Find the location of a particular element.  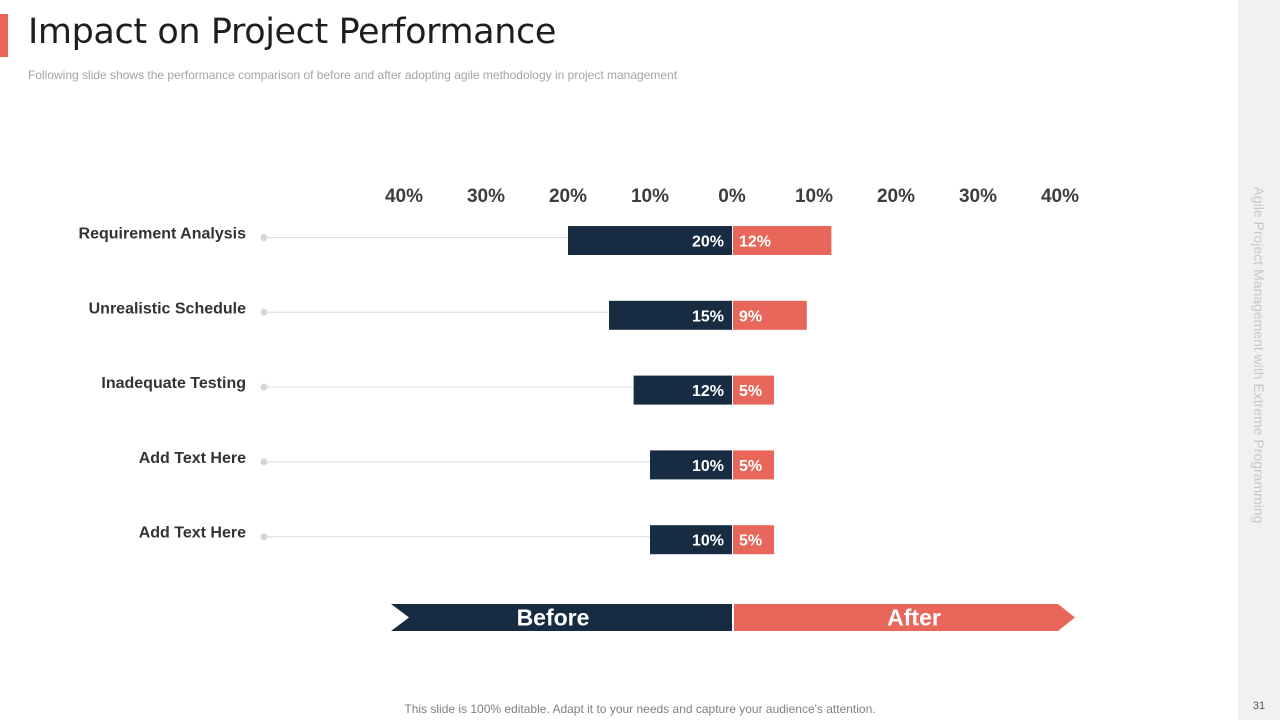

category-label: Requirement Analysis is located at coordinates (163, 234).